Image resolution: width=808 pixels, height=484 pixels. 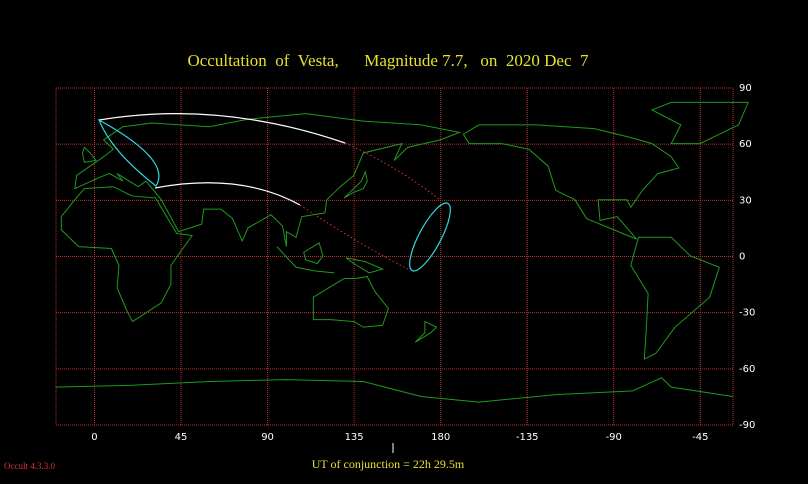 What do you see at coordinates (88, 154) in the screenshot?
I see `britain` at bounding box center [88, 154].